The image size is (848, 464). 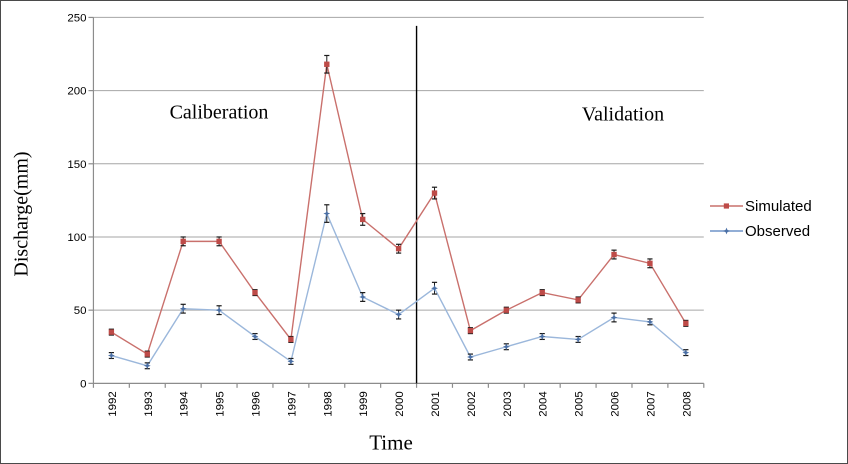 What do you see at coordinates (76, 201) in the screenshot?
I see `y-tick-labels: 0 50 100 150 200 250` at bounding box center [76, 201].